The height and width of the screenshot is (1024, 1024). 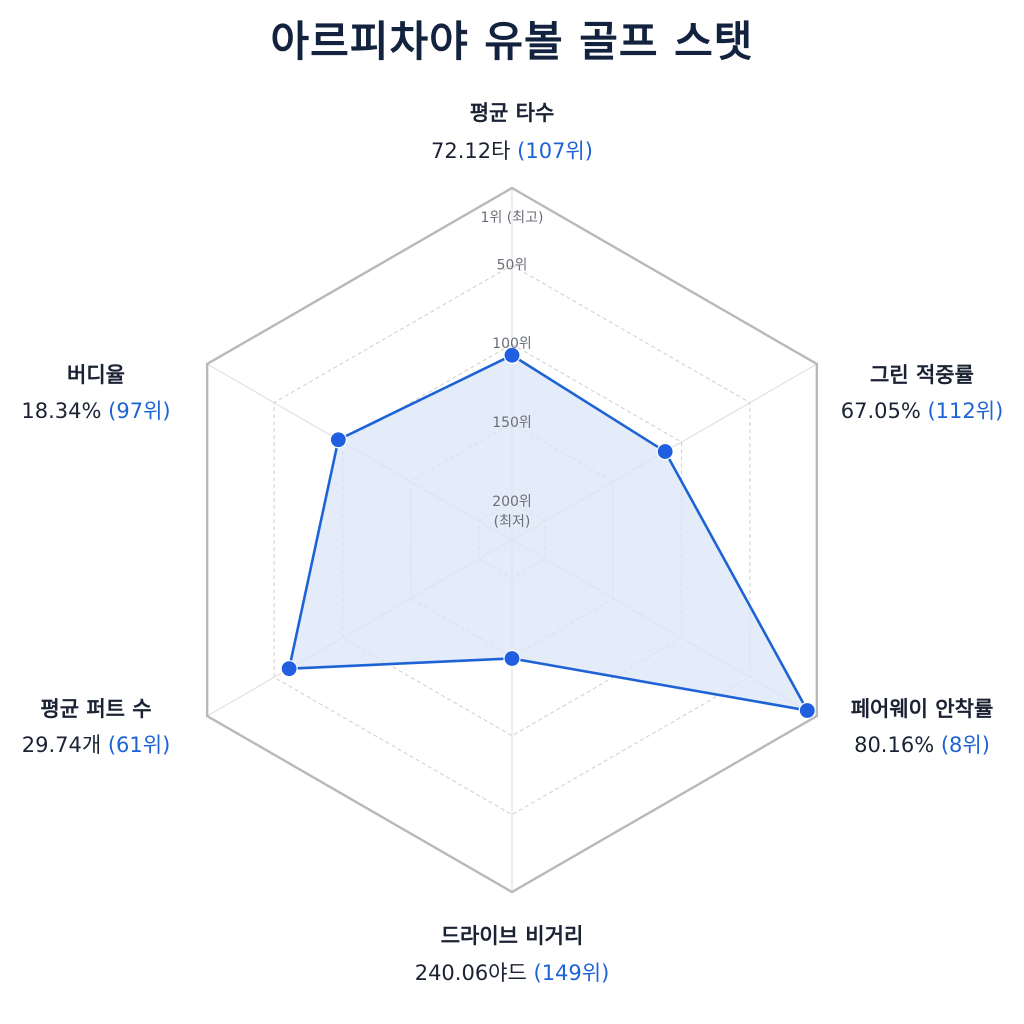 I want to click on axis-name: 평균 타수, so click(x=512, y=113).